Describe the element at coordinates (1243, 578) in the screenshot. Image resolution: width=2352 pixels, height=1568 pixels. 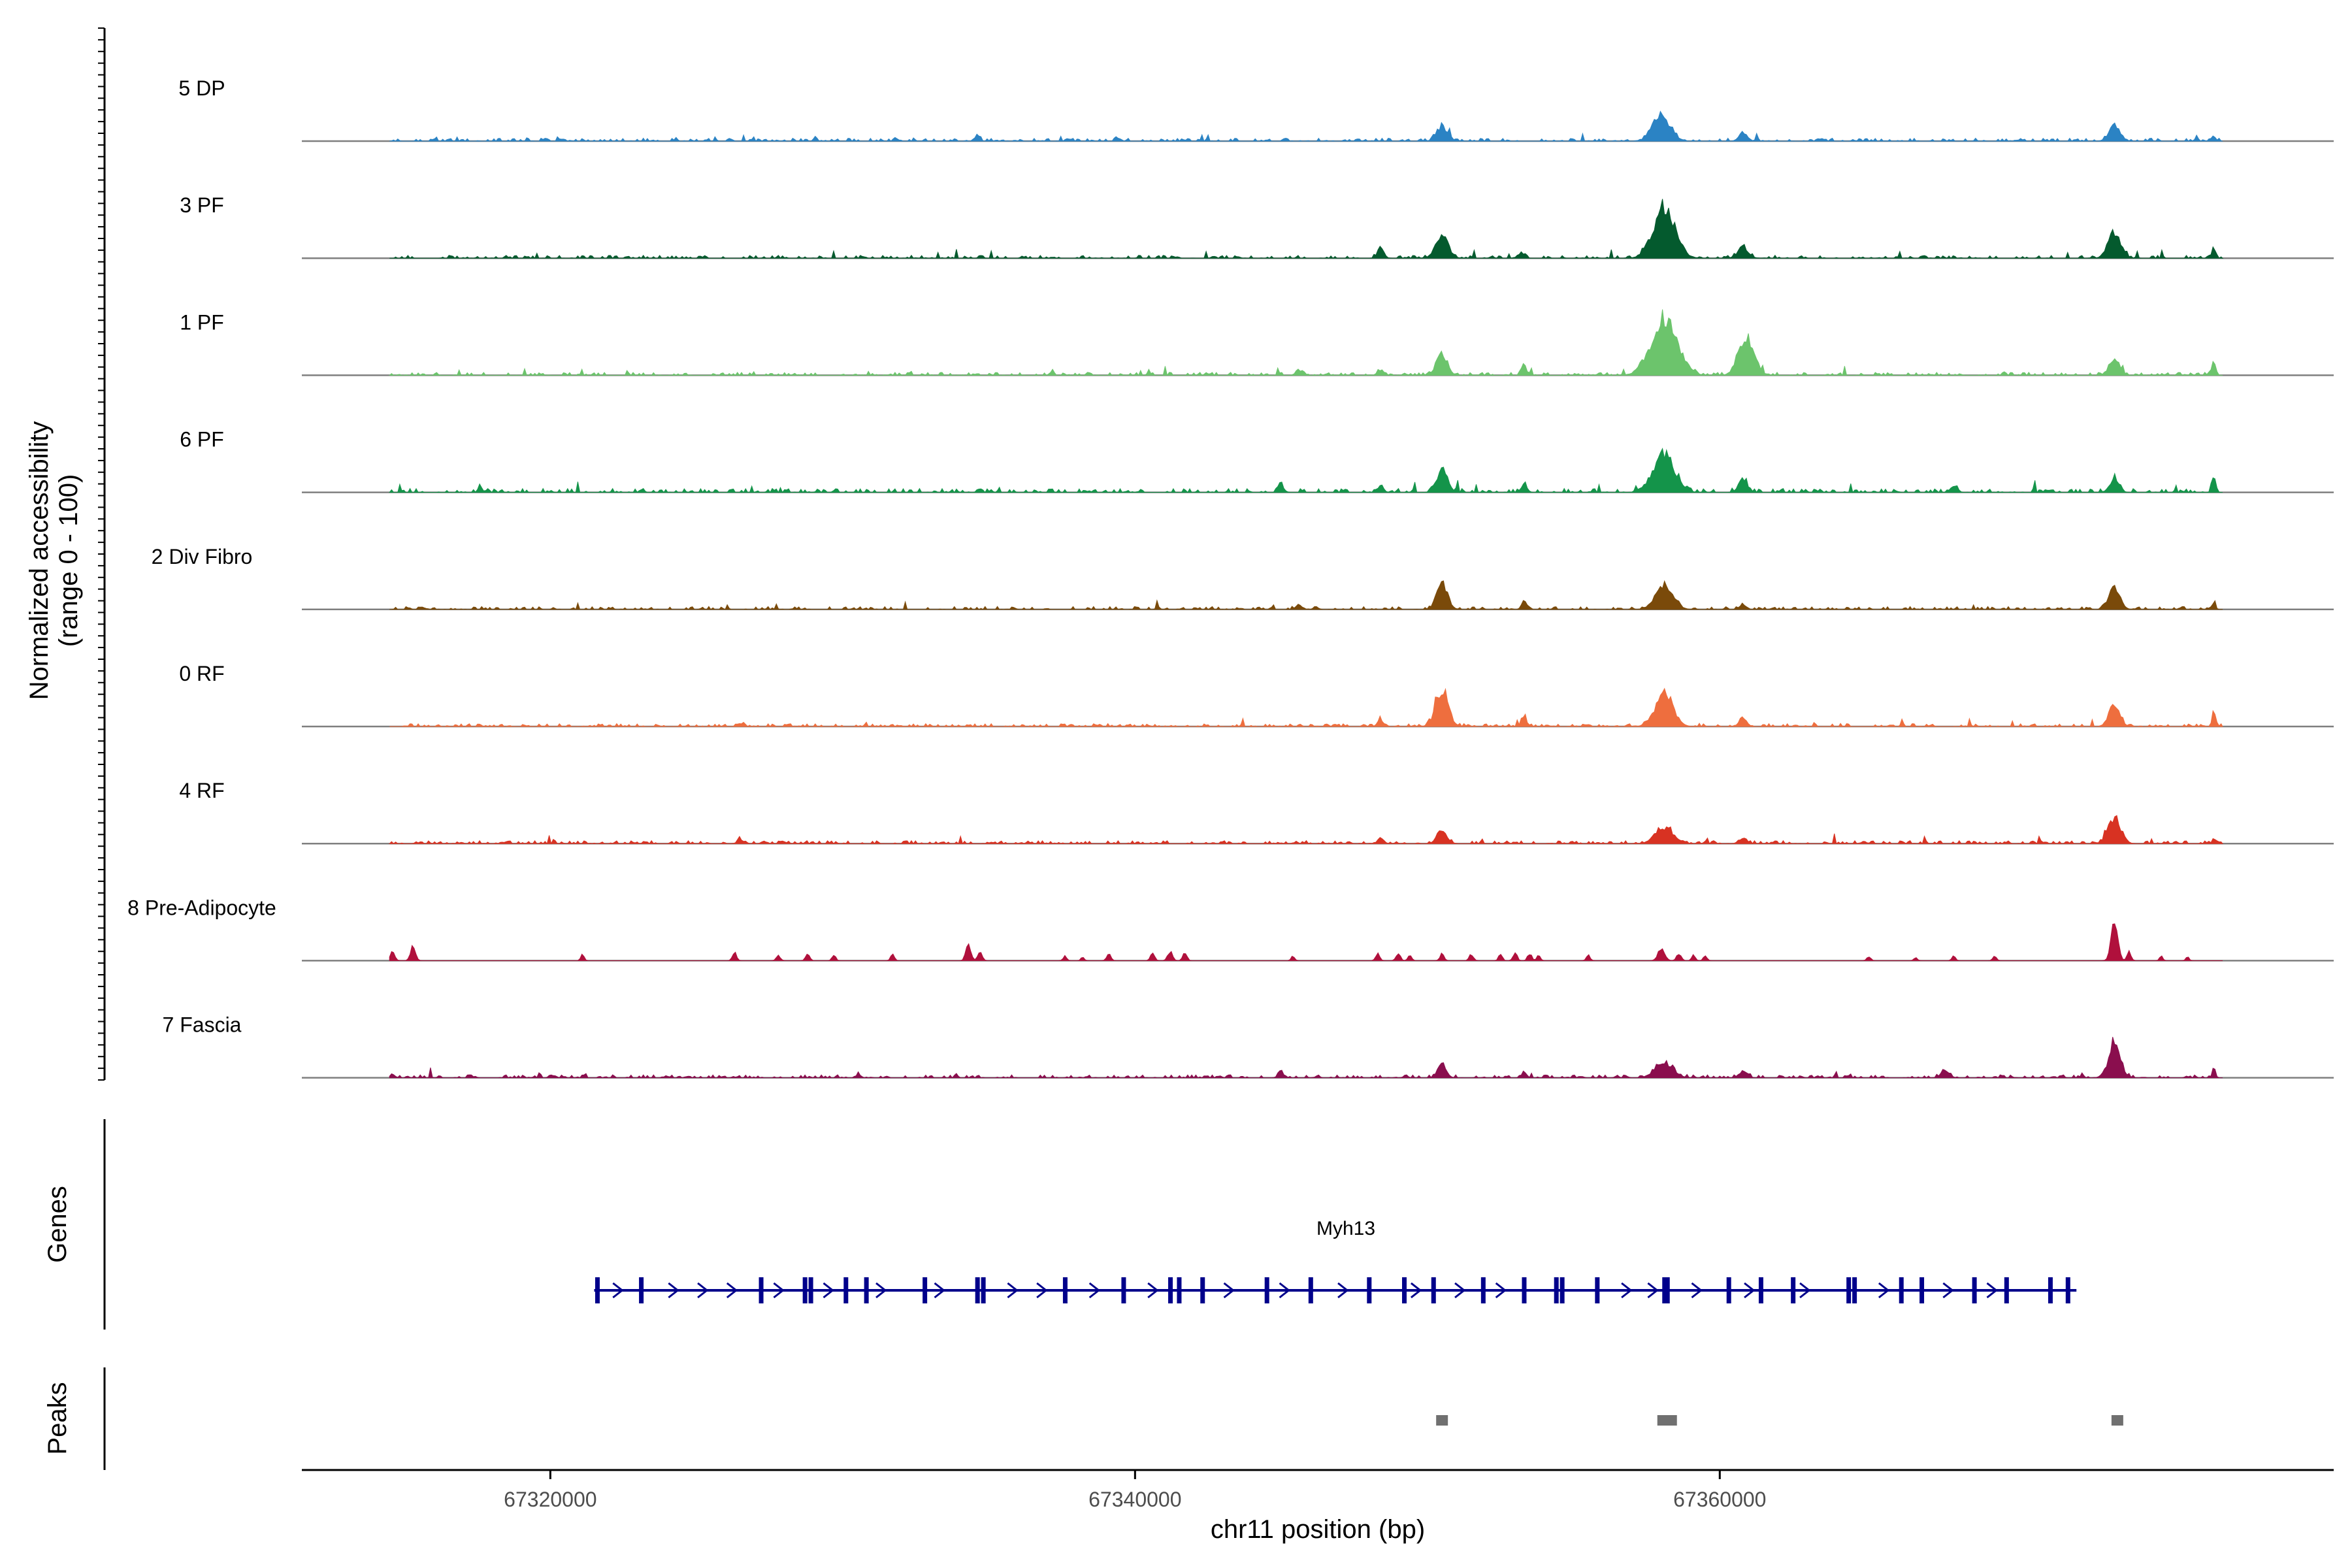
I see `track-2-div-fibro: 2 Div Fibro` at that location.